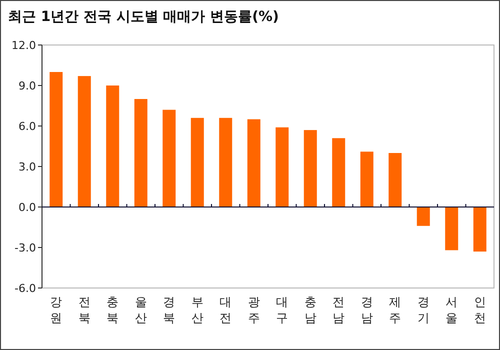  I want to click on chart-title: 최근 1년간 전국 시도별 매매가 변동률(%), so click(143, 17).